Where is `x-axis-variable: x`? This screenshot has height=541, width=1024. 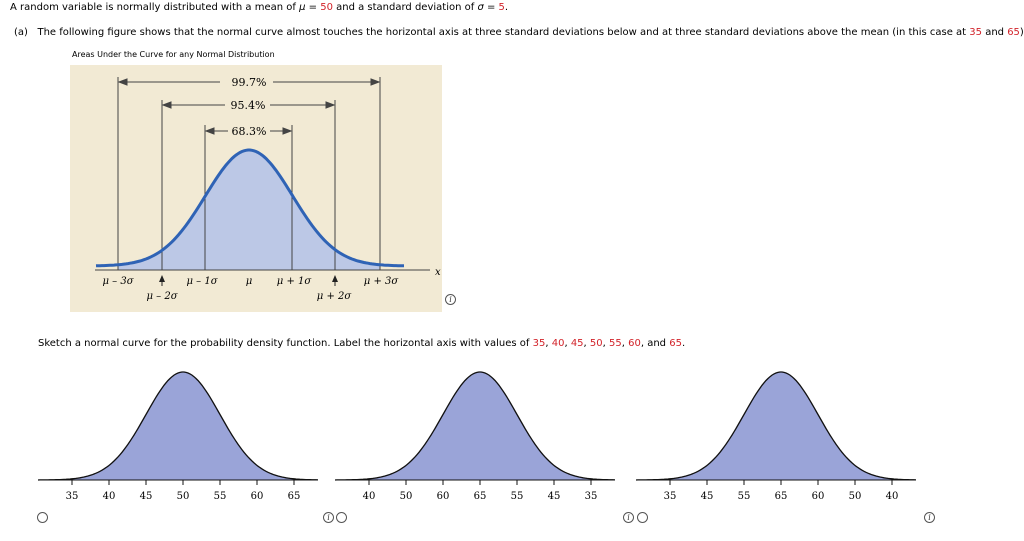 x-axis-variable: x is located at coordinates (438, 272).